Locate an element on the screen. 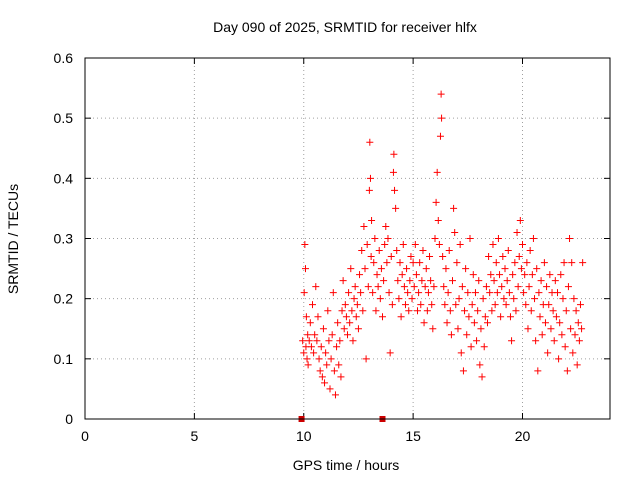  y-tick-label: 0.3 is located at coordinates (64, 239).